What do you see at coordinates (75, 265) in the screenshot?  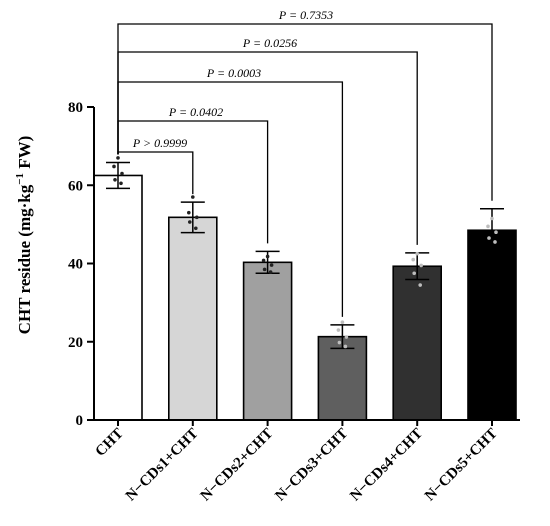 I see `y-tick-label: 40` at bounding box center [75, 265].